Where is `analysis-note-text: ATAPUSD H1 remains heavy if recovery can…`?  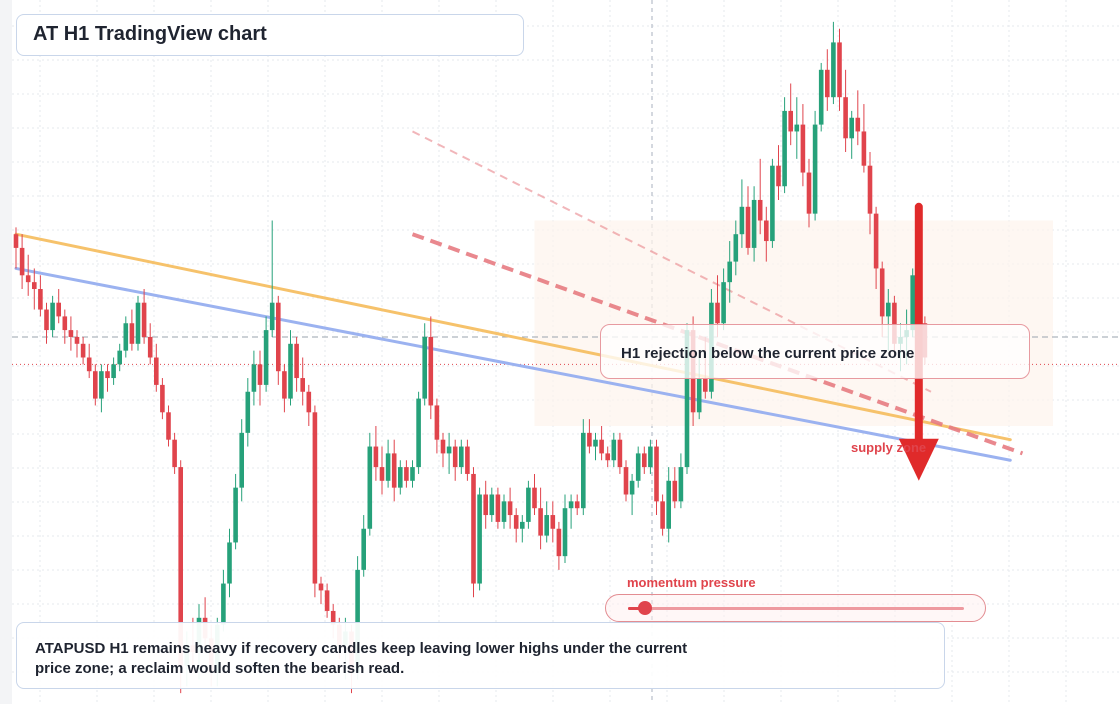
analysis-note-text: ATAPUSD H1 remains heavy if recovery can… is located at coordinates (361, 658).